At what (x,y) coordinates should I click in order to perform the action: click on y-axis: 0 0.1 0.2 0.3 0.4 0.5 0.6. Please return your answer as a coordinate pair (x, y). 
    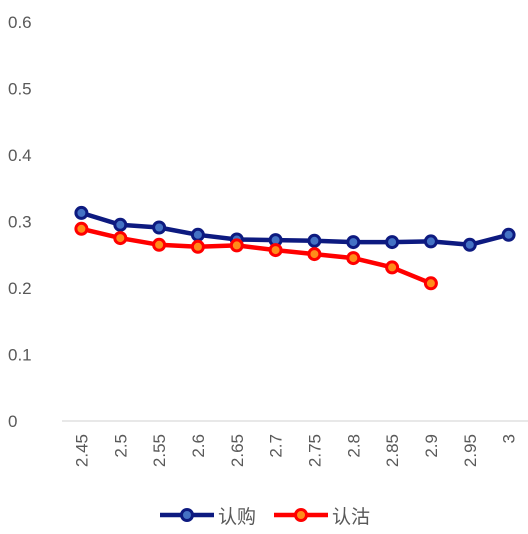
    Looking at the image, I should click on (20, 222).